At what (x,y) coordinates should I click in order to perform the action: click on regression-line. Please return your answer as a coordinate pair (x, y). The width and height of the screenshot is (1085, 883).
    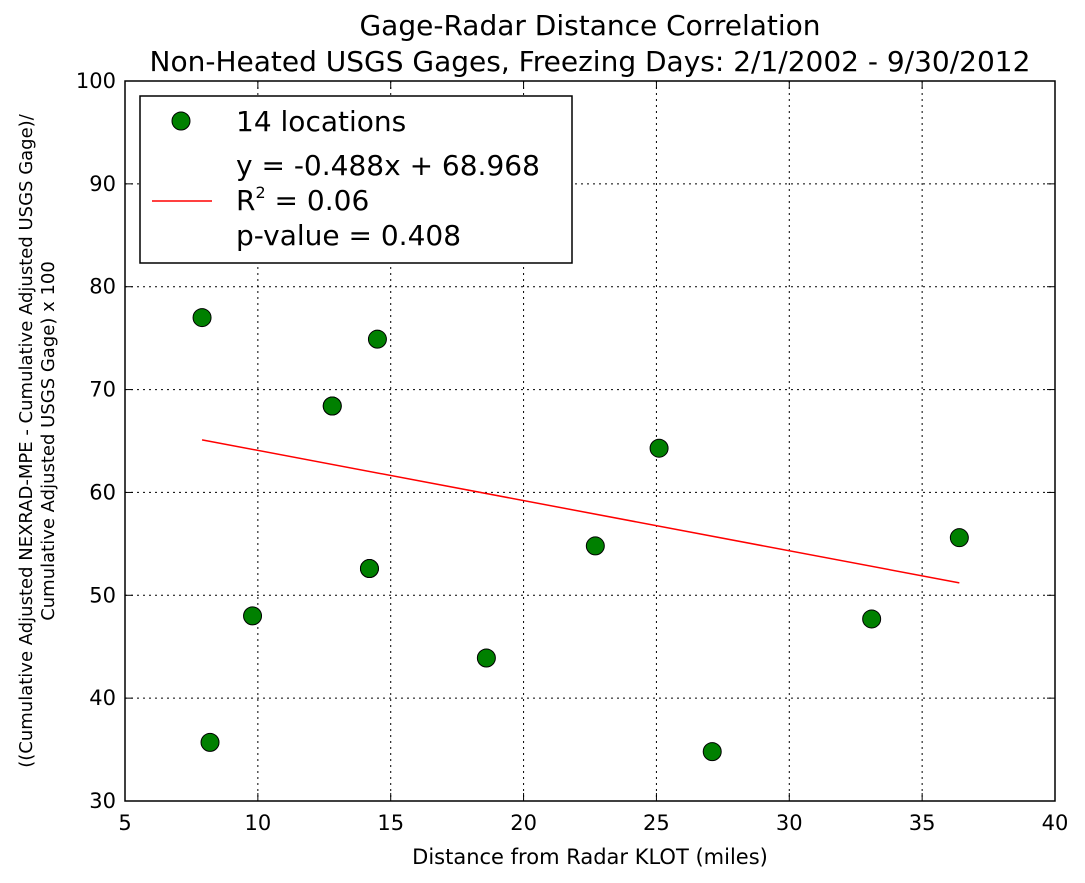
    Looking at the image, I should click on (580, 511).